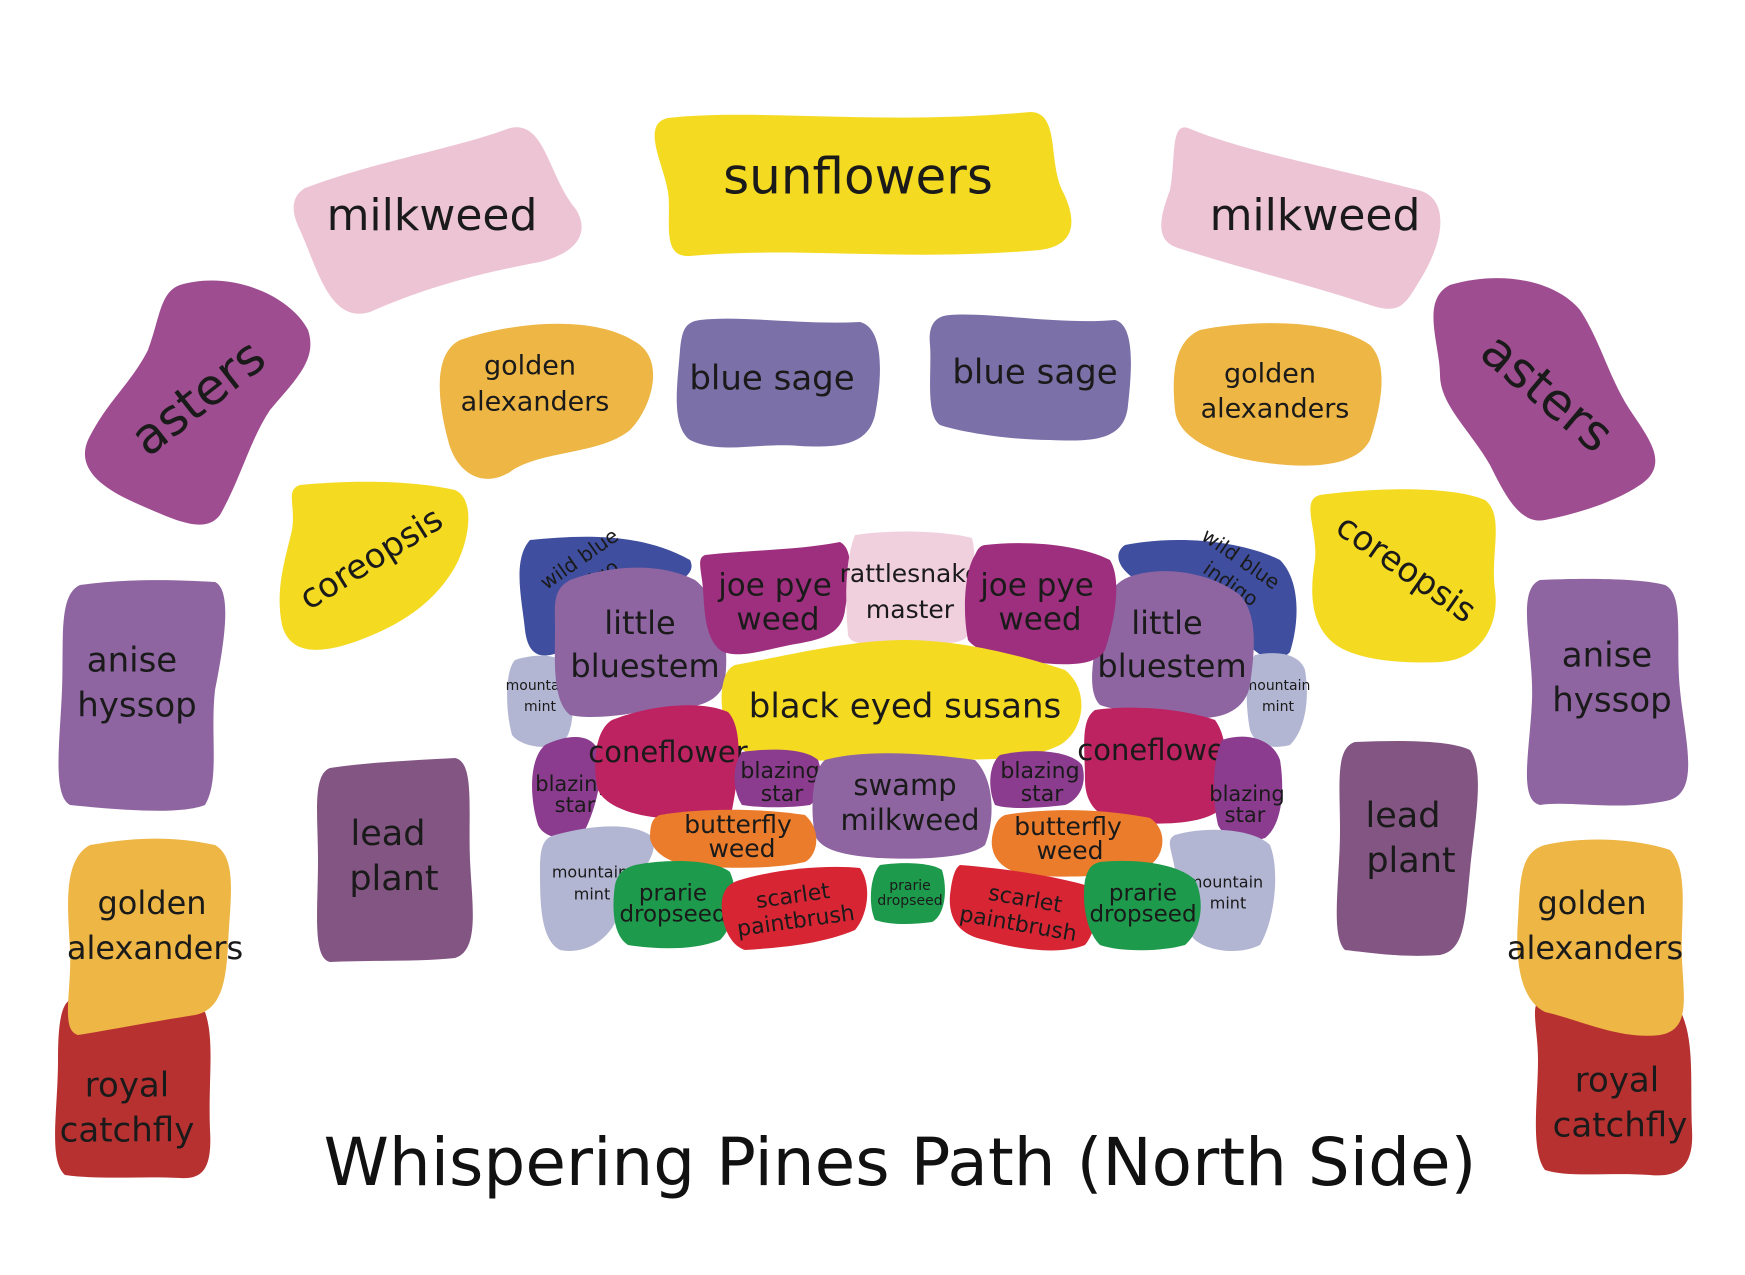 Image resolution: width=1745 pixels, height=1275 pixels. Describe the element at coordinates (741, 848) in the screenshot. I see `label-butterfly-weed-left-2: weed` at that location.